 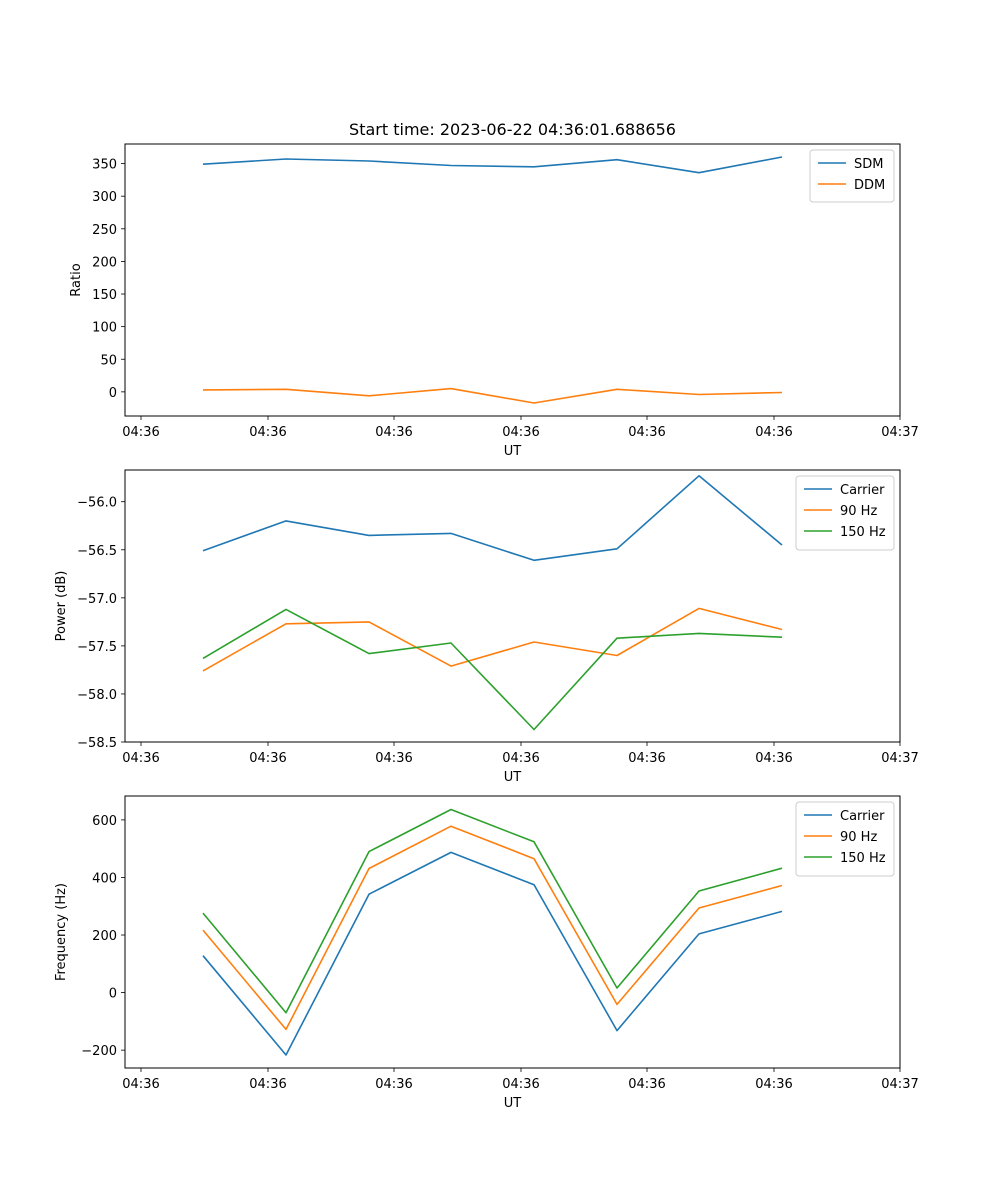 What do you see at coordinates (492, 165) in the screenshot?
I see `panel-1-series-sdm-line` at bounding box center [492, 165].